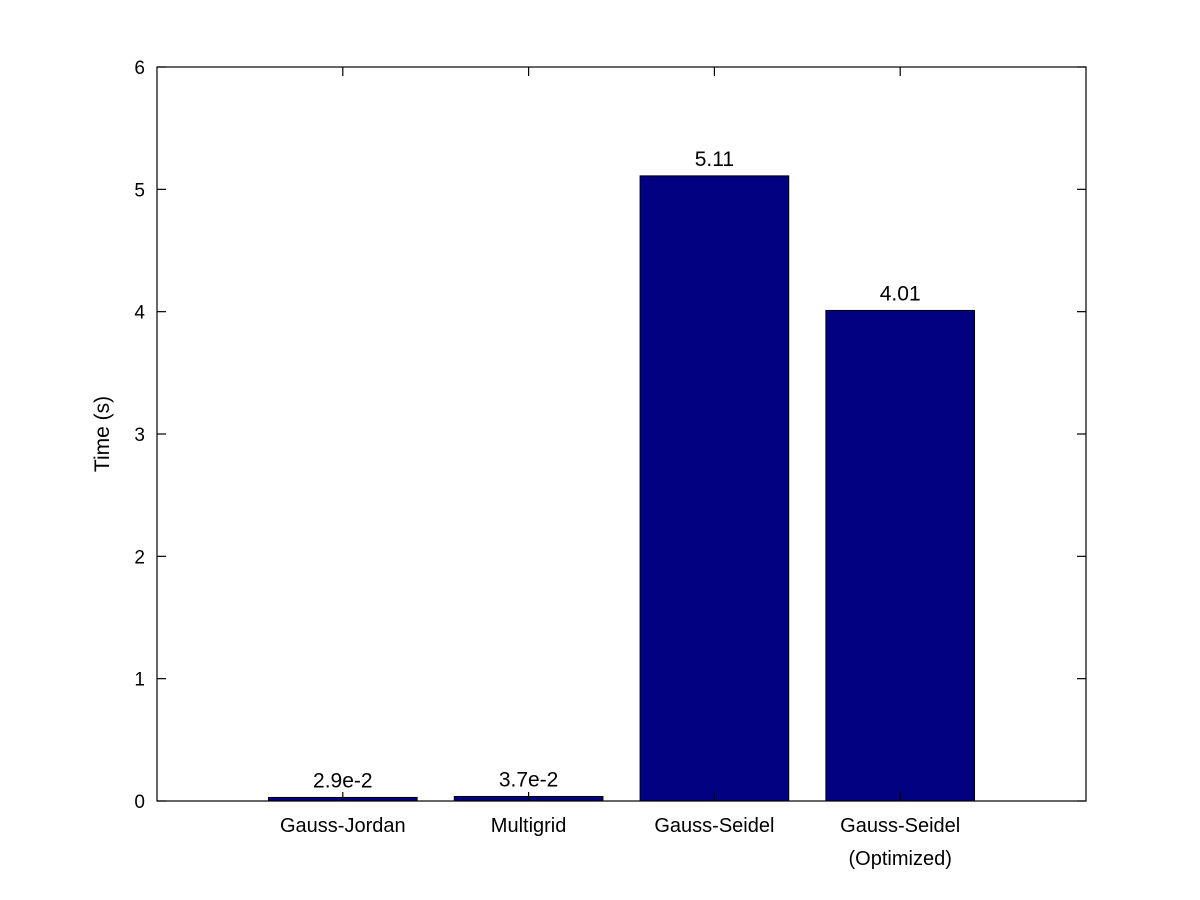 Image resolution: width=1200 pixels, height=900 pixels. What do you see at coordinates (139, 68) in the screenshot?
I see `y-tick-label: 6` at bounding box center [139, 68].